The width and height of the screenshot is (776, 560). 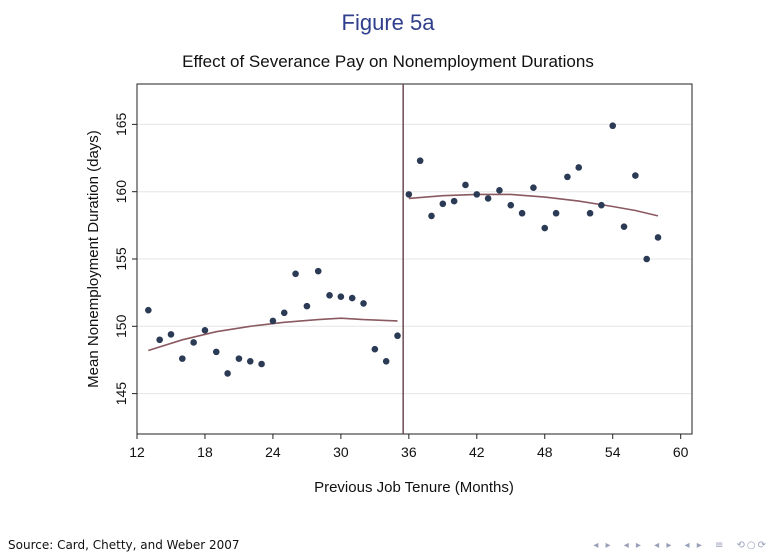 I want to click on x-tick-label: 54, so click(x=613, y=452).